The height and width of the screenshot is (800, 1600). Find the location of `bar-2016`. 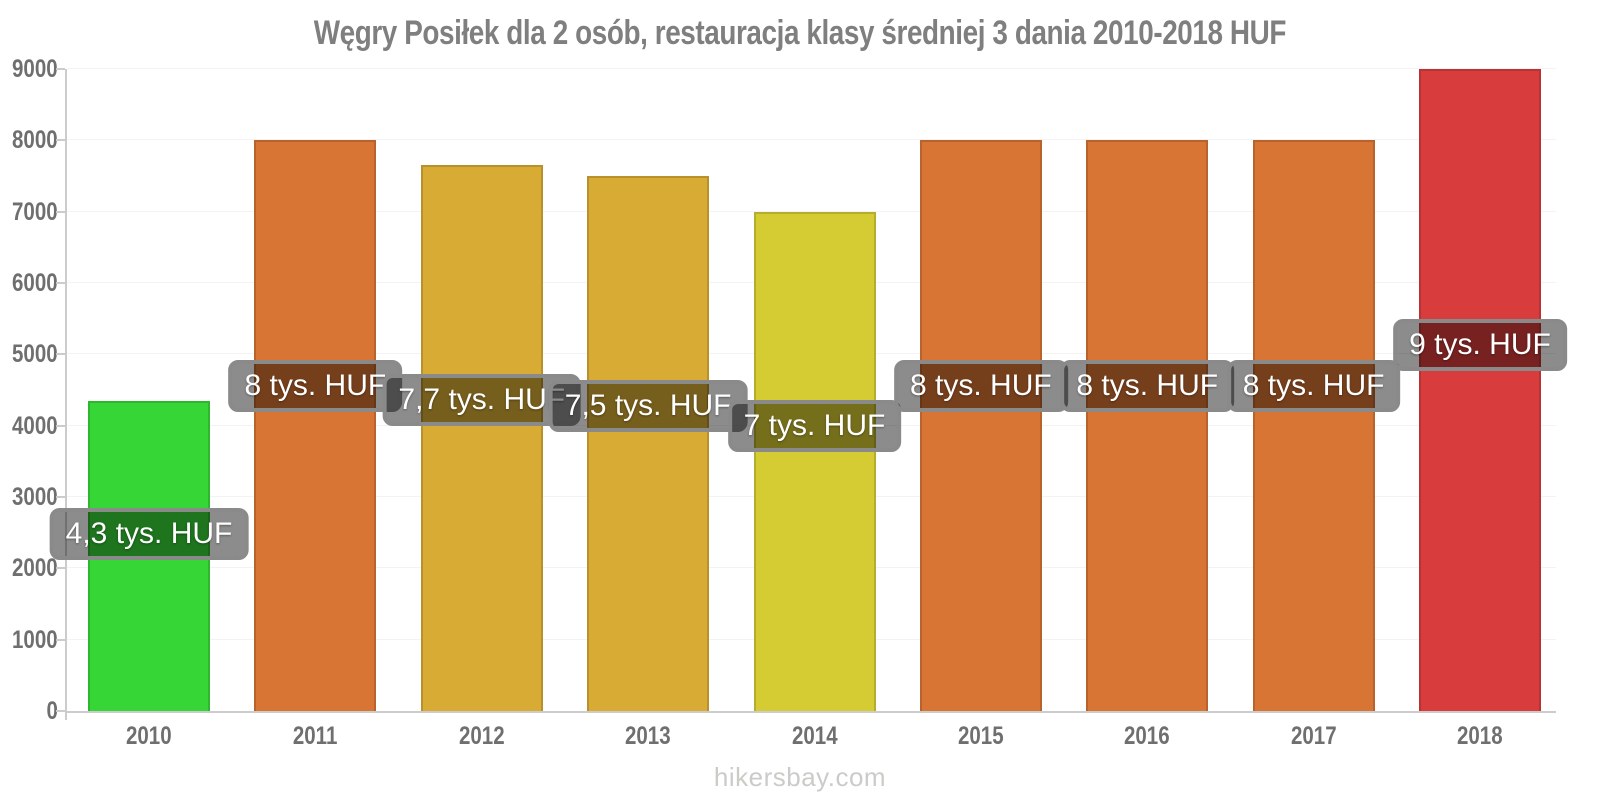

bar-2016 is located at coordinates (1147, 425).